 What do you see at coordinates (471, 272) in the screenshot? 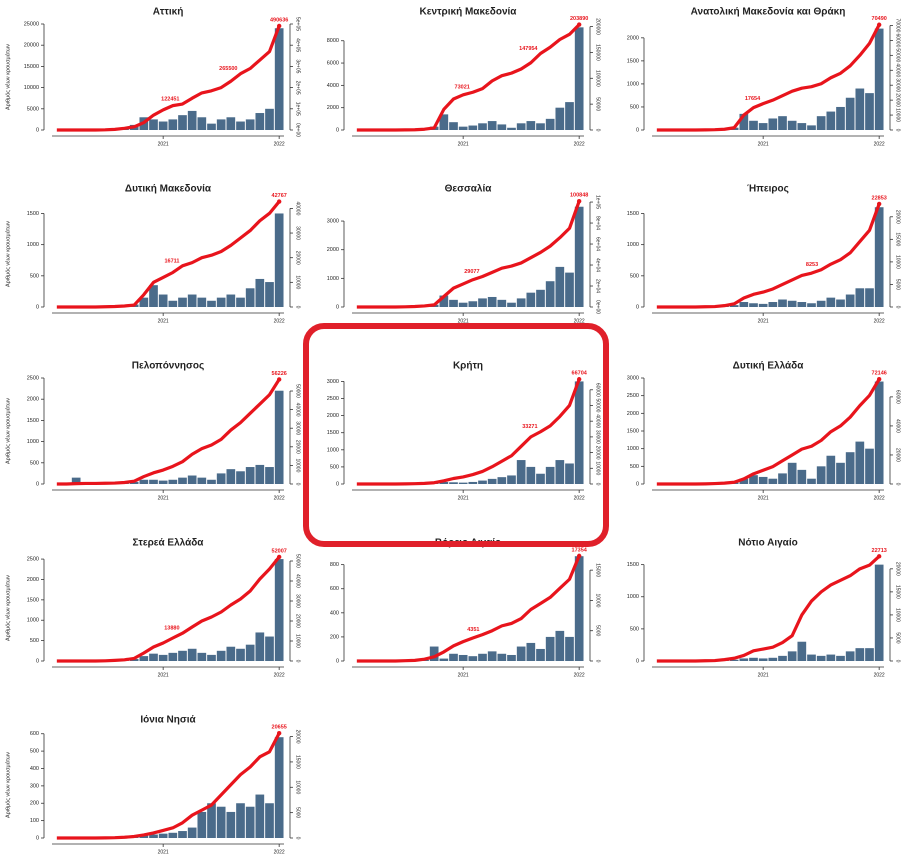
I see `value-label: 29077` at bounding box center [471, 272].